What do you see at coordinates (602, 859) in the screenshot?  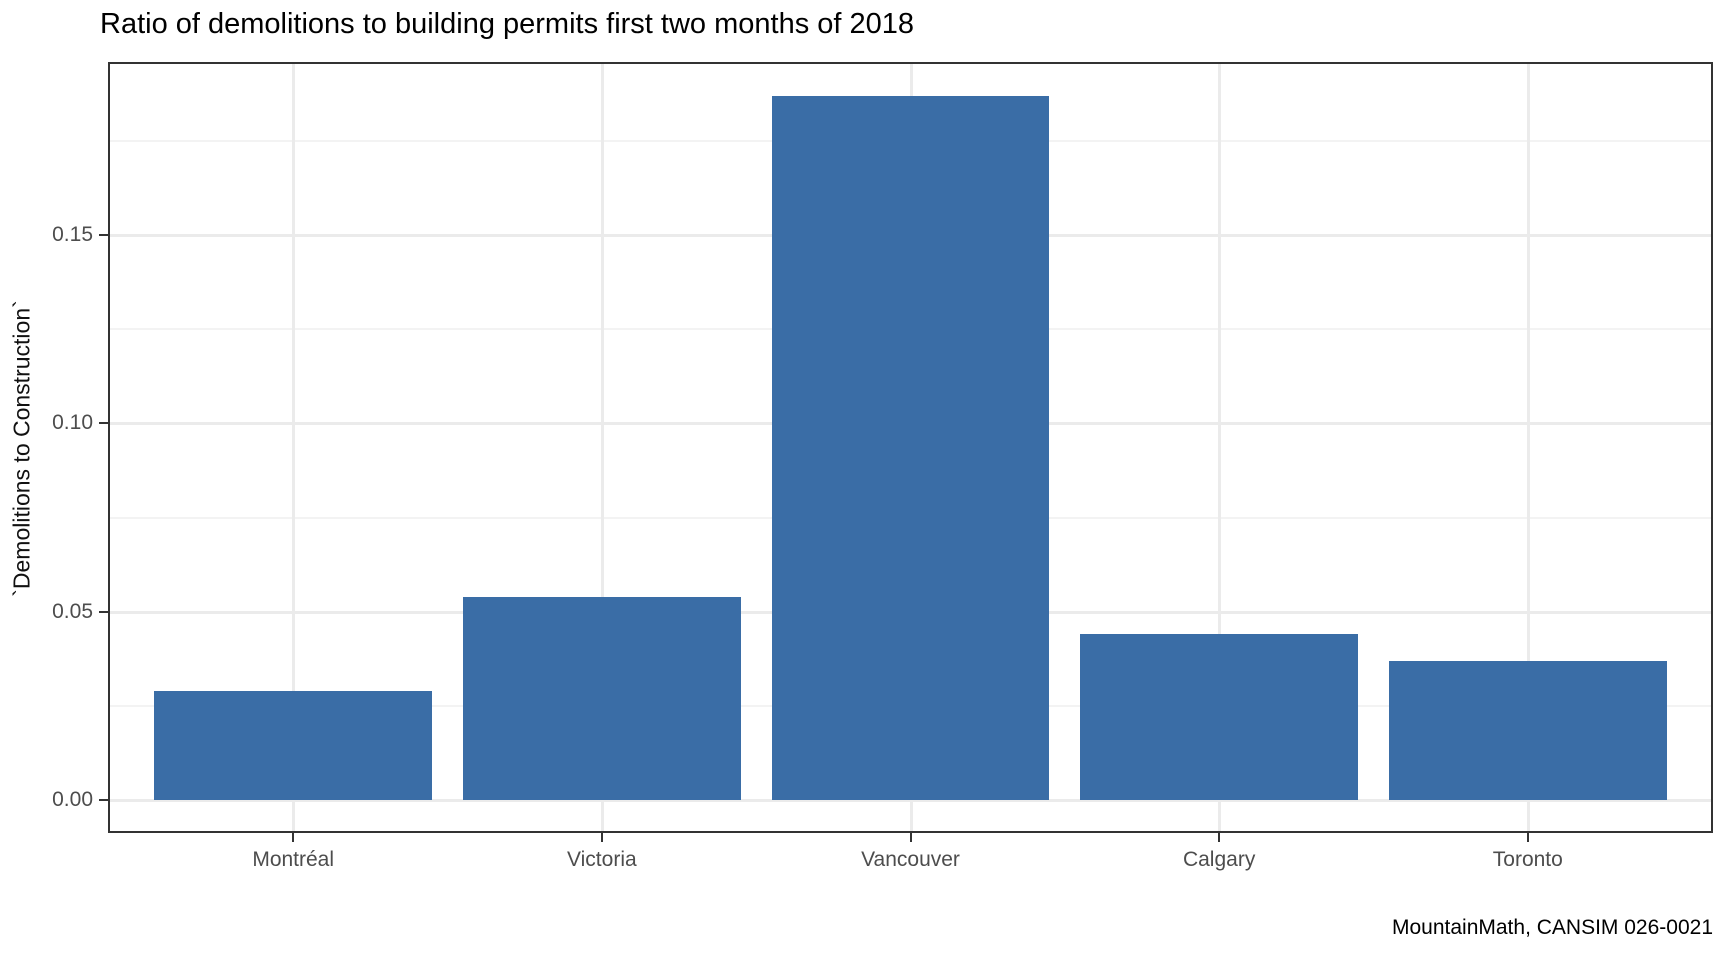 I see `x-tick-label-victoria: Victoria` at bounding box center [602, 859].